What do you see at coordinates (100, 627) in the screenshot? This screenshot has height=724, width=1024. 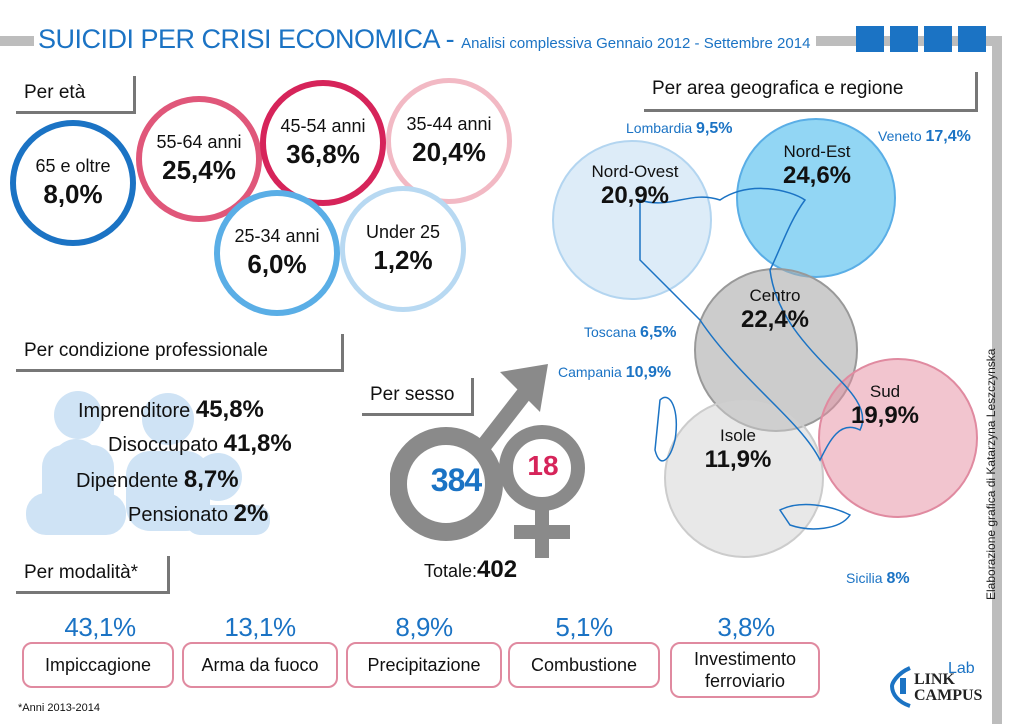 I see `mode-pct: 43,1%` at bounding box center [100, 627].